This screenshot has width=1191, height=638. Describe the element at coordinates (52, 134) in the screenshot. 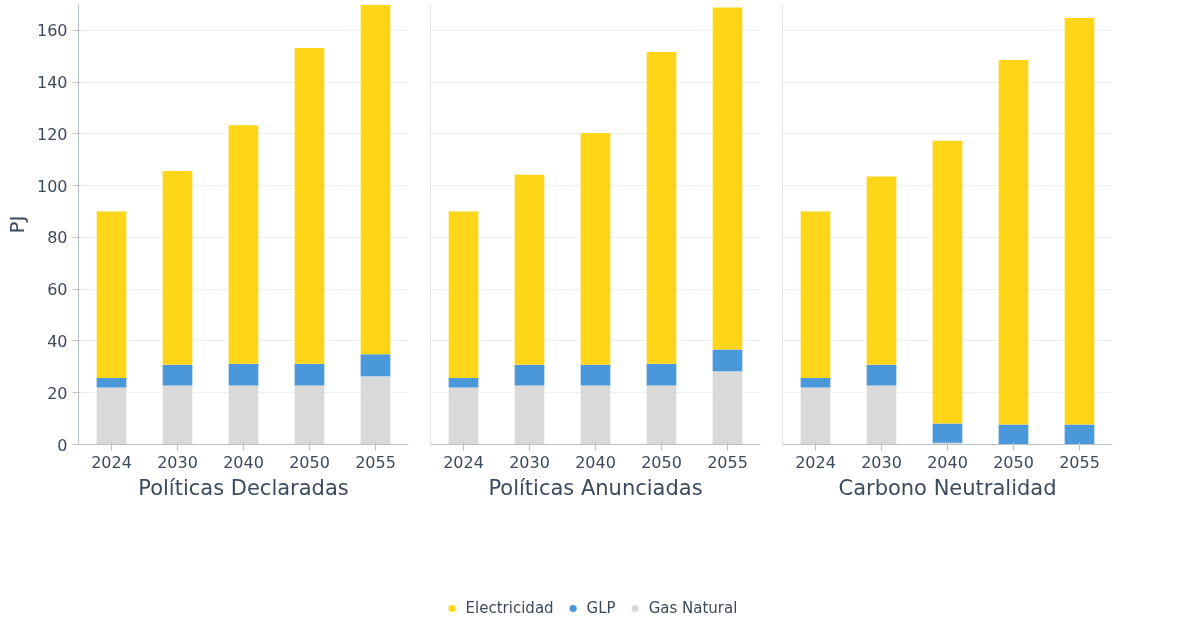

I see `y-tick-label: 120` at that location.